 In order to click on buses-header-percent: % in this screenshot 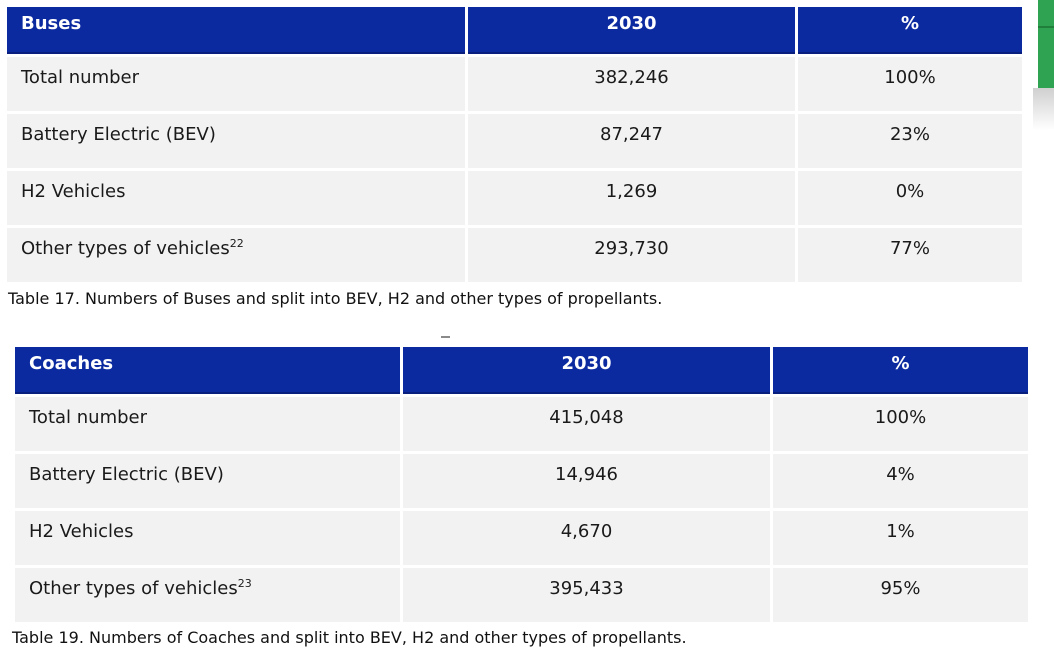, I will do `click(910, 30)`.